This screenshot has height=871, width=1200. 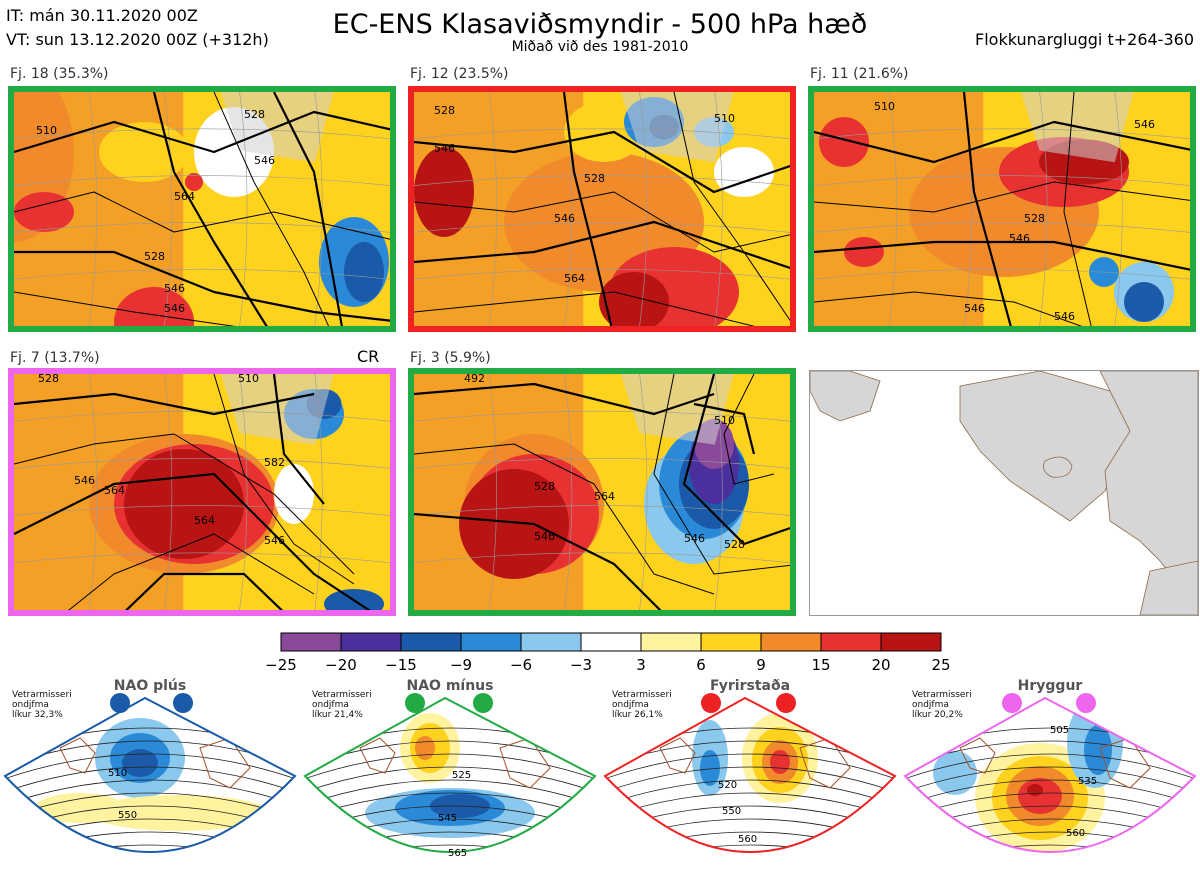 What do you see at coordinates (581, 665) in the screenshot?
I see `colorbar-tick-label: −3` at bounding box center [581, 665].